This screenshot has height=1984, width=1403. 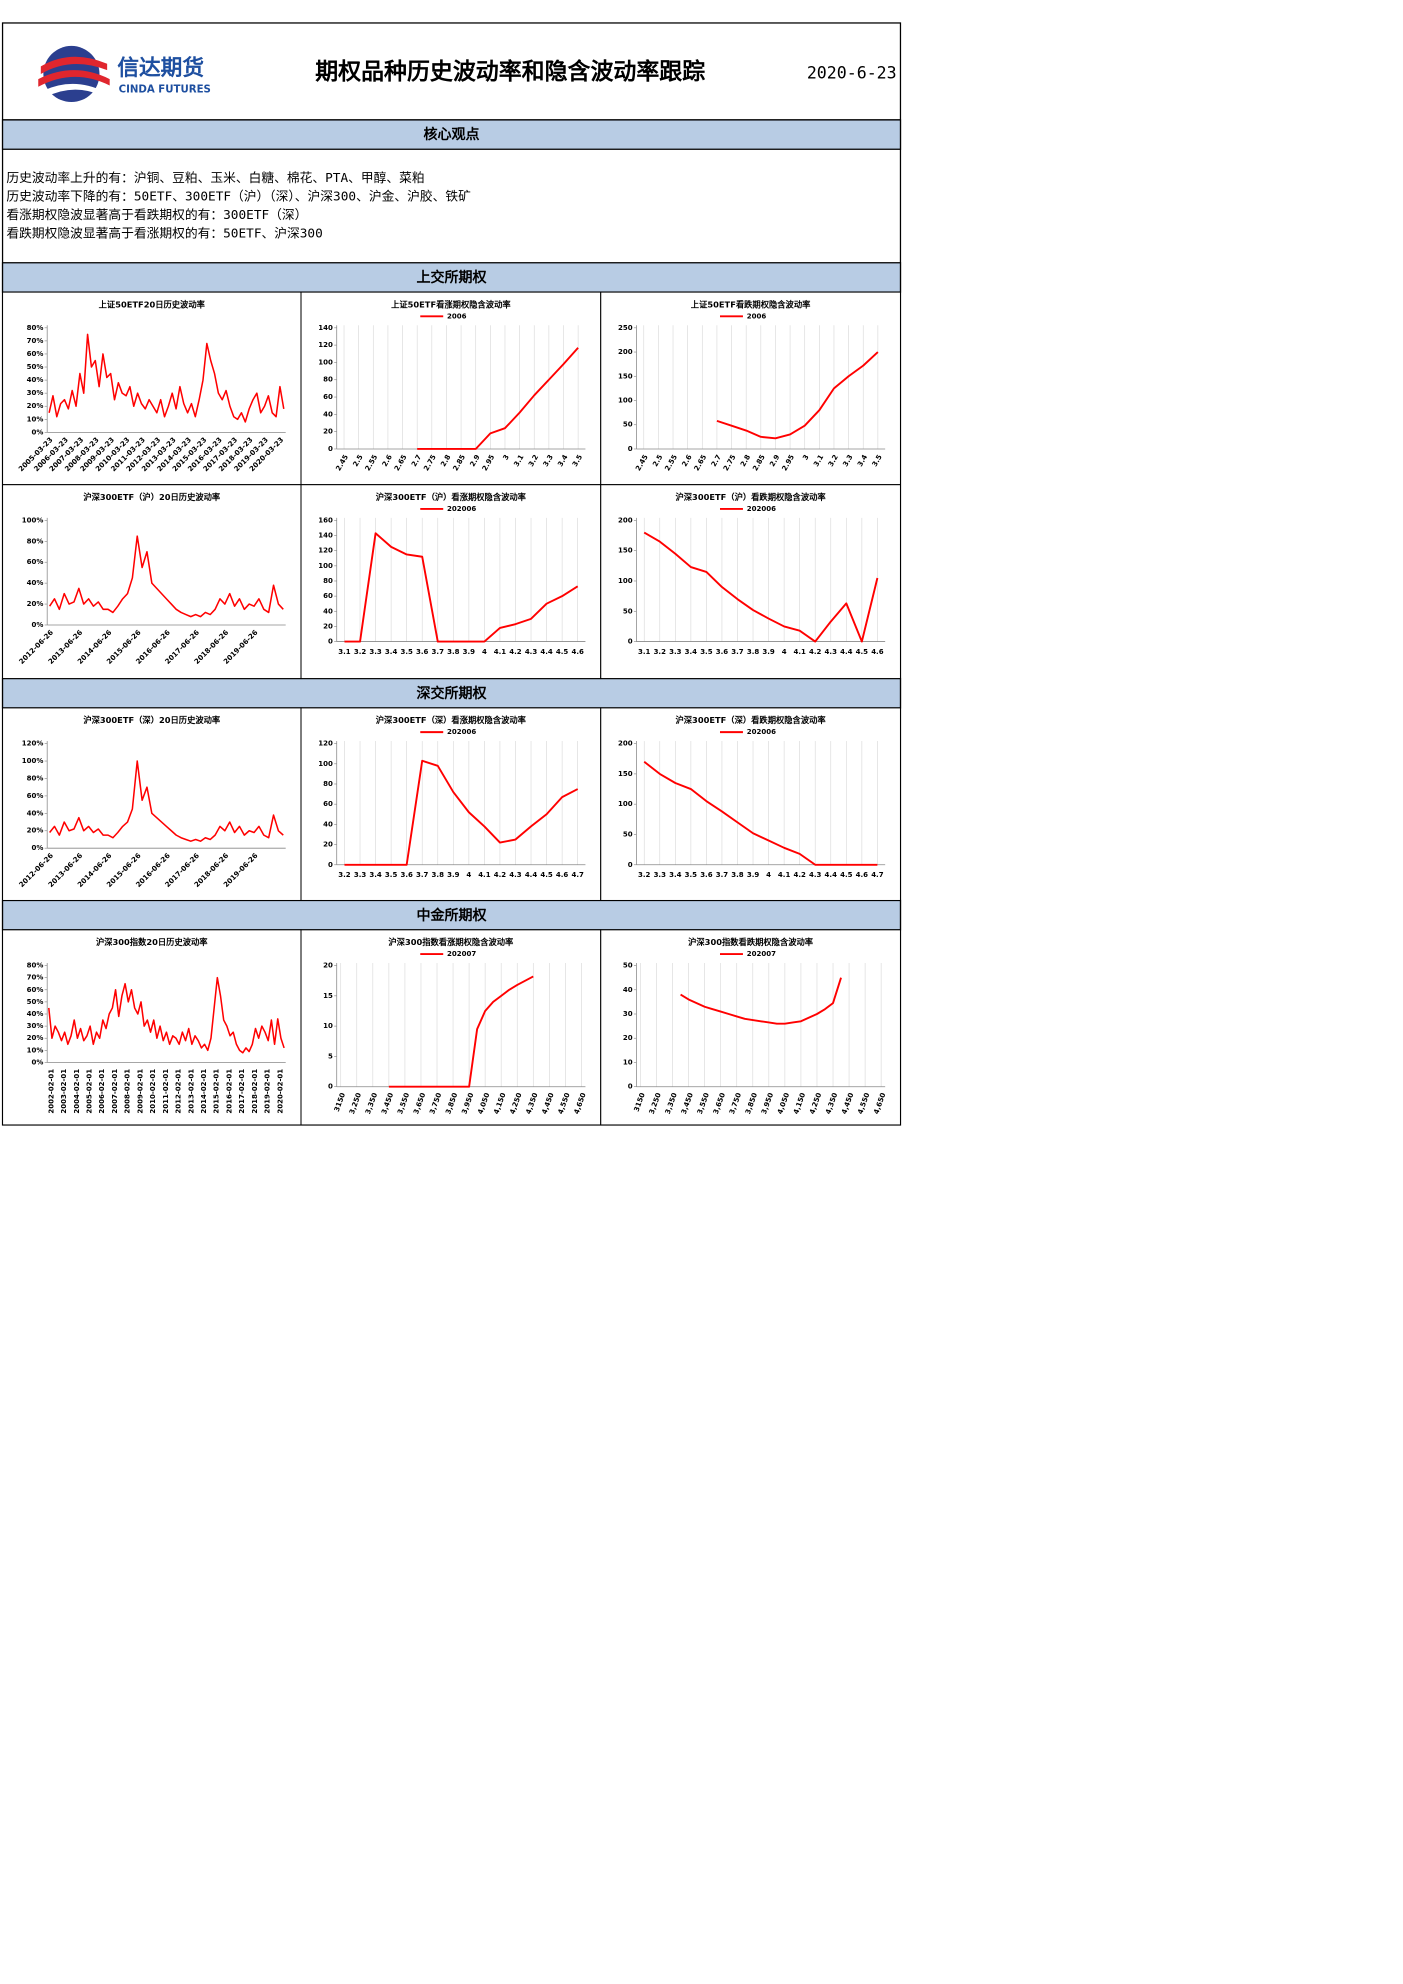 I want to click on logo-subtext: CINDA FUTURES, so click(x=165, y=89).